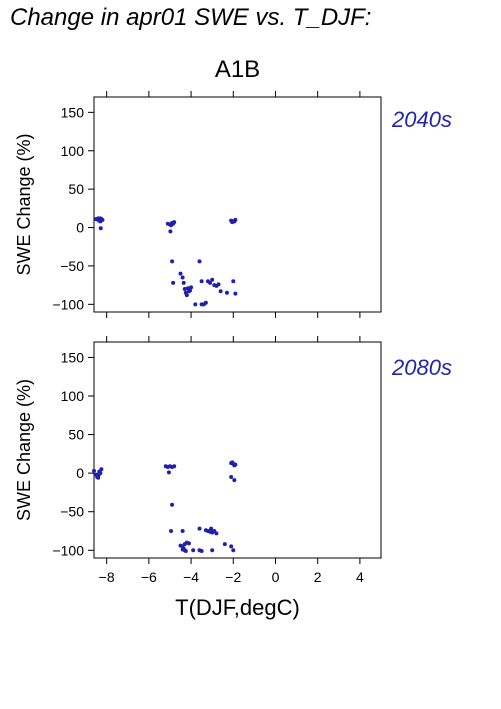 The width and height of the screenshot is (501, 709). I want to click on panel-2-ylabel: SWE Change (%), so click(24, 450).